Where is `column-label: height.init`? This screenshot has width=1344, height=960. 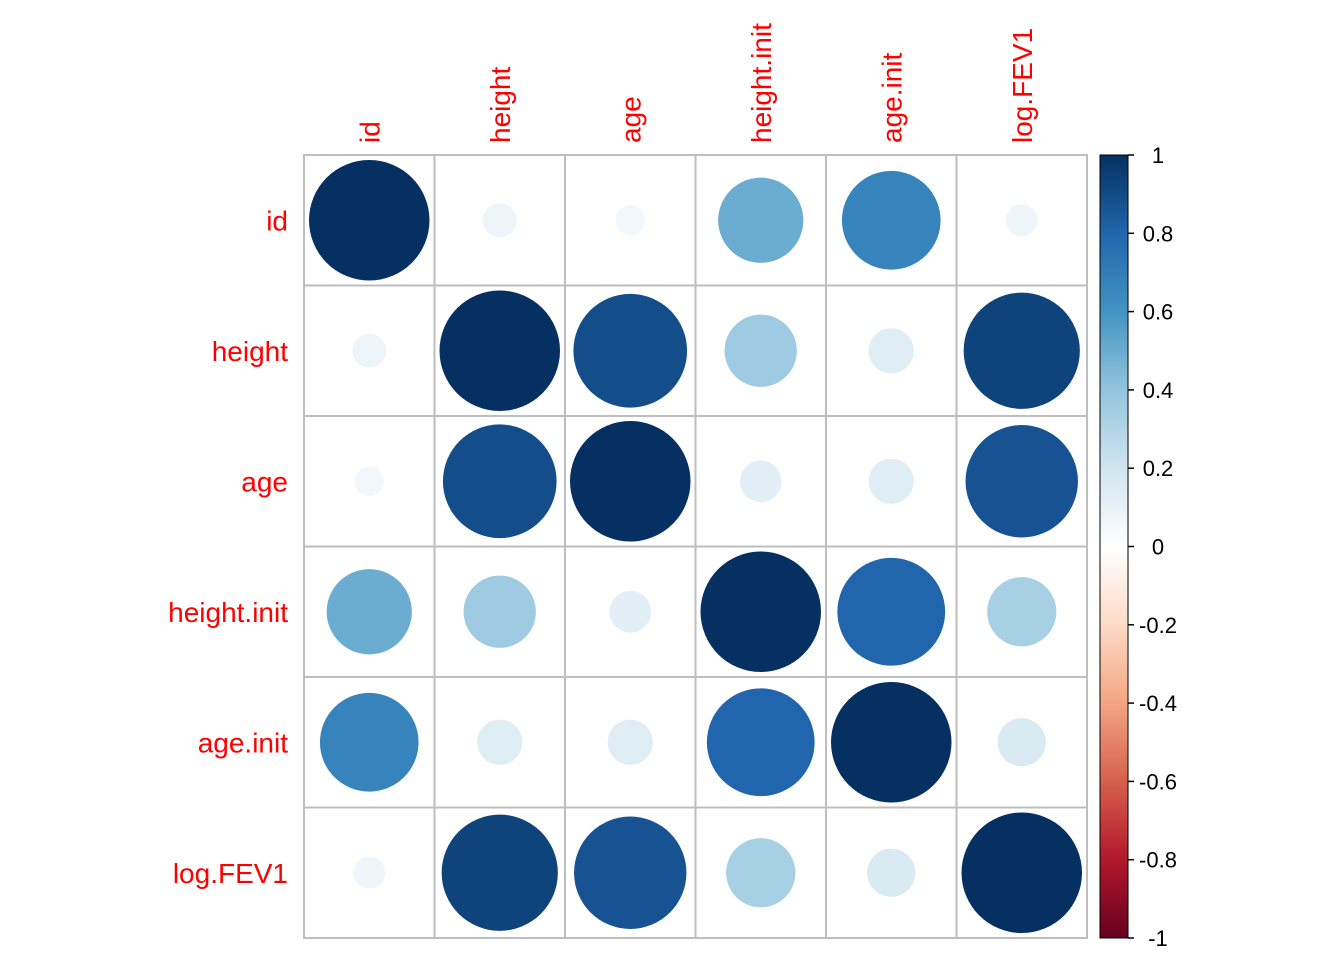 column-label: height.init is located at coordinates (761, 83).